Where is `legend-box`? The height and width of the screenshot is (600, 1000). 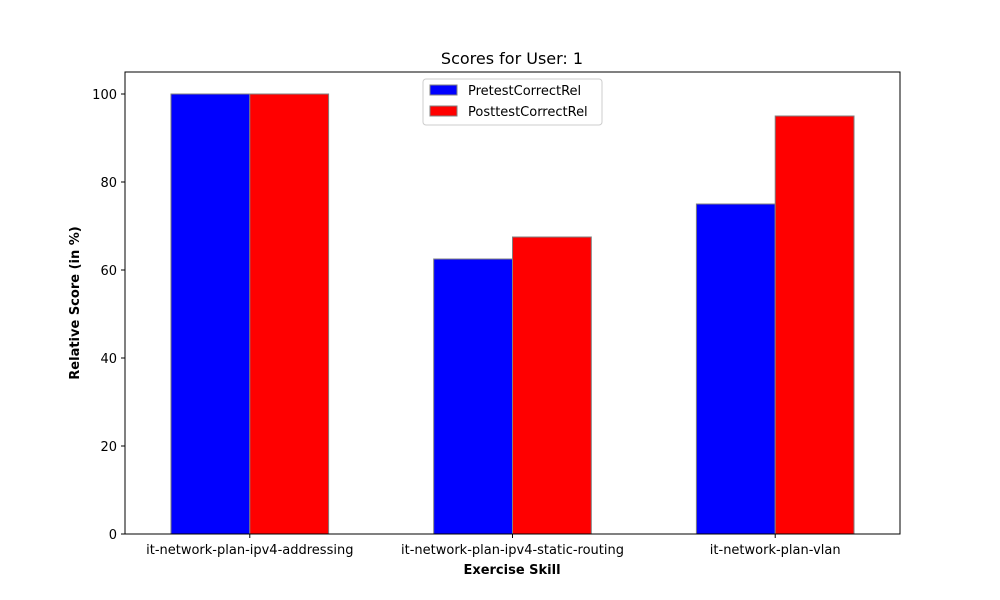 legend-box is located at coordinates (512, 102).